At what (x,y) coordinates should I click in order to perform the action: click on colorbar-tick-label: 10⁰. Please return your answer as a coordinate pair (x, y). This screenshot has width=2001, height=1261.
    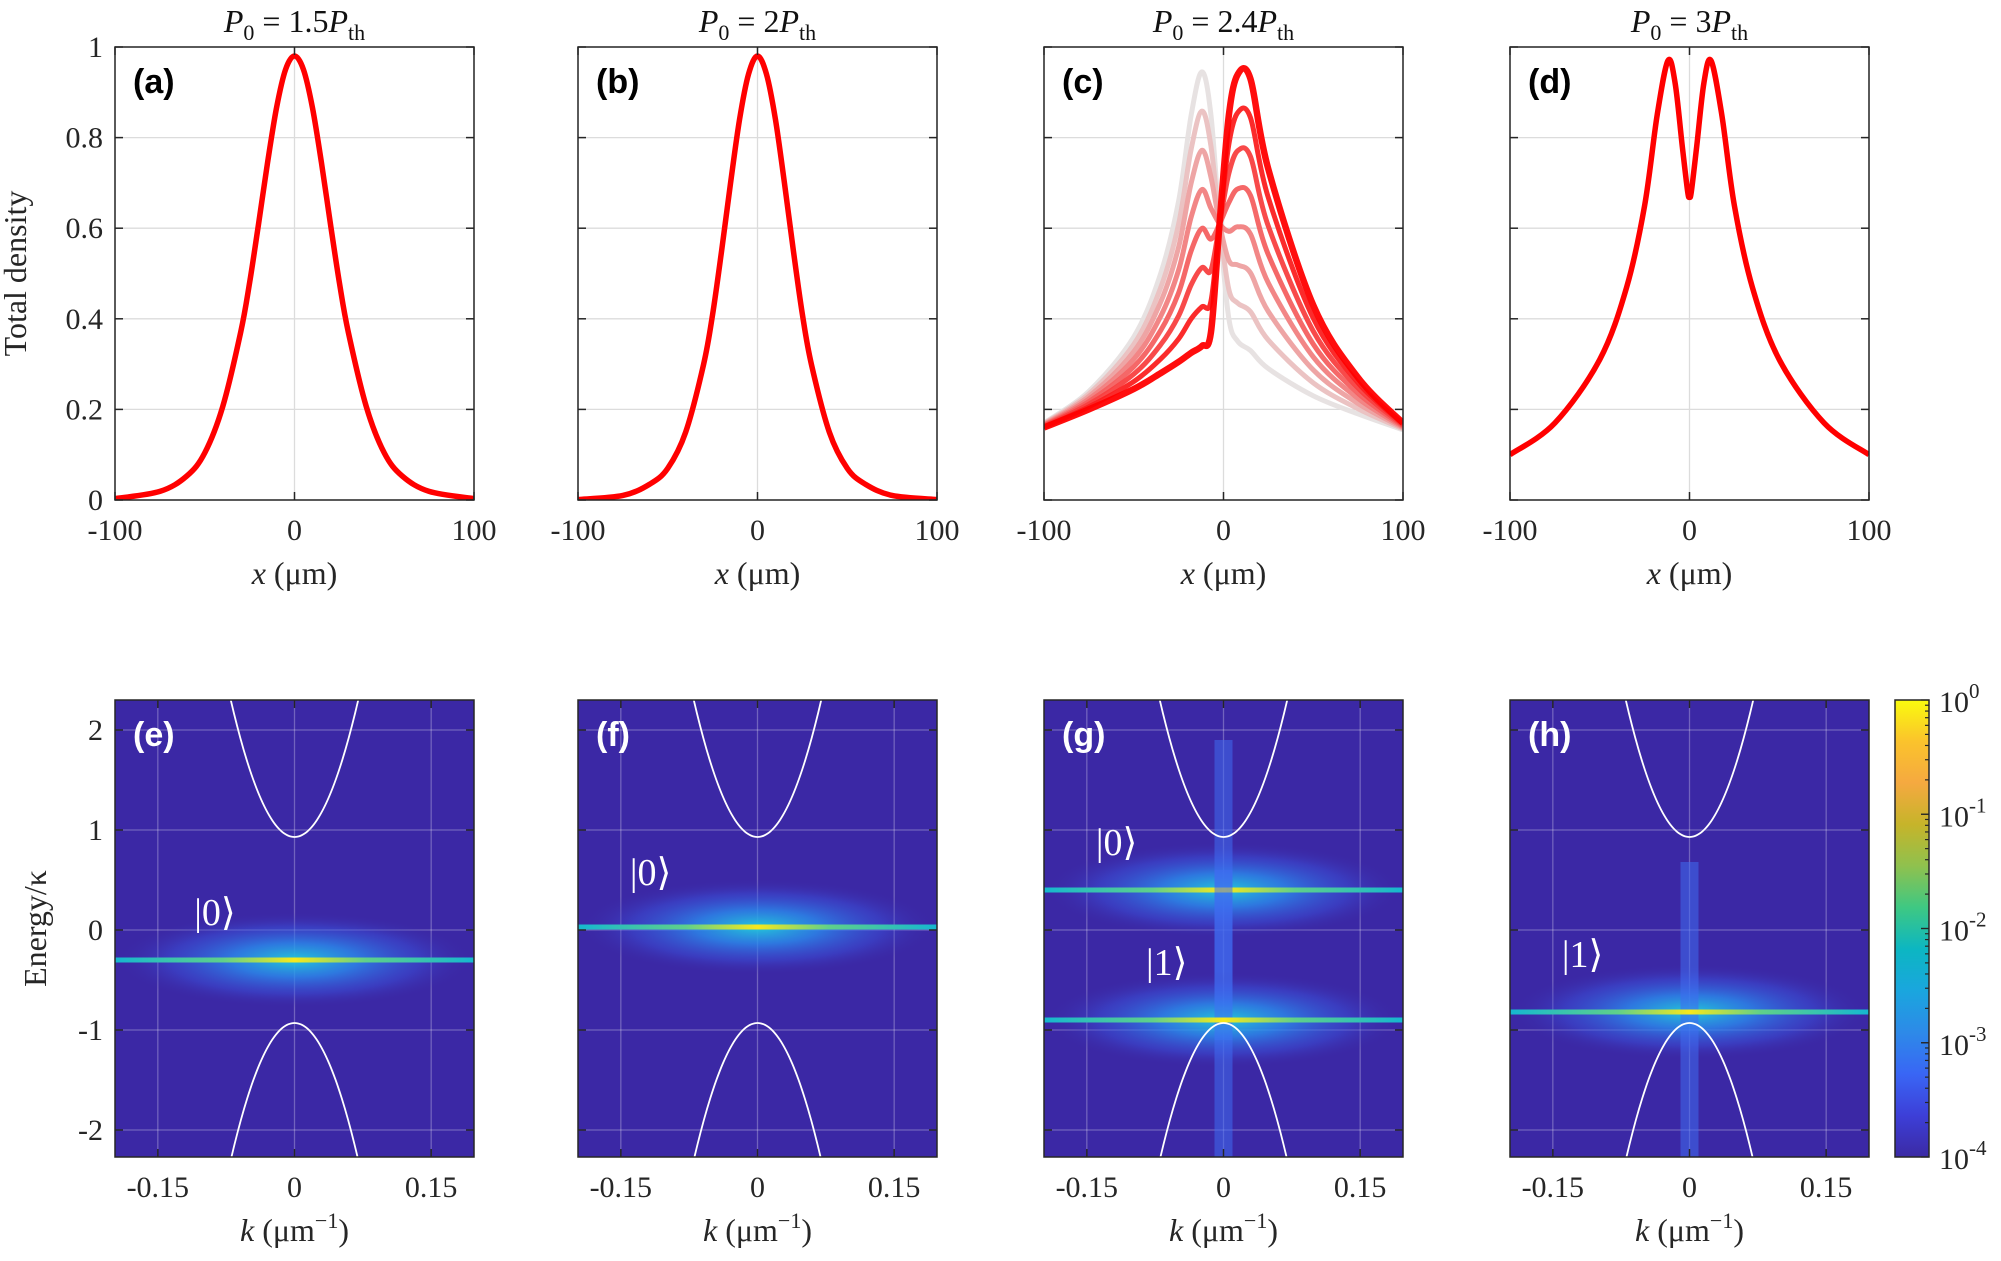
    Looking at the image, I should click on (1959, 699).